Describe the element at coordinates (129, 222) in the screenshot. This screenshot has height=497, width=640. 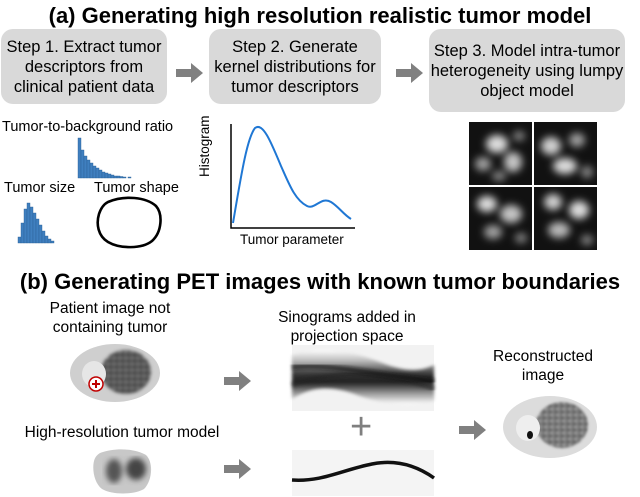
I see `tumor-shape-outline` at that location.